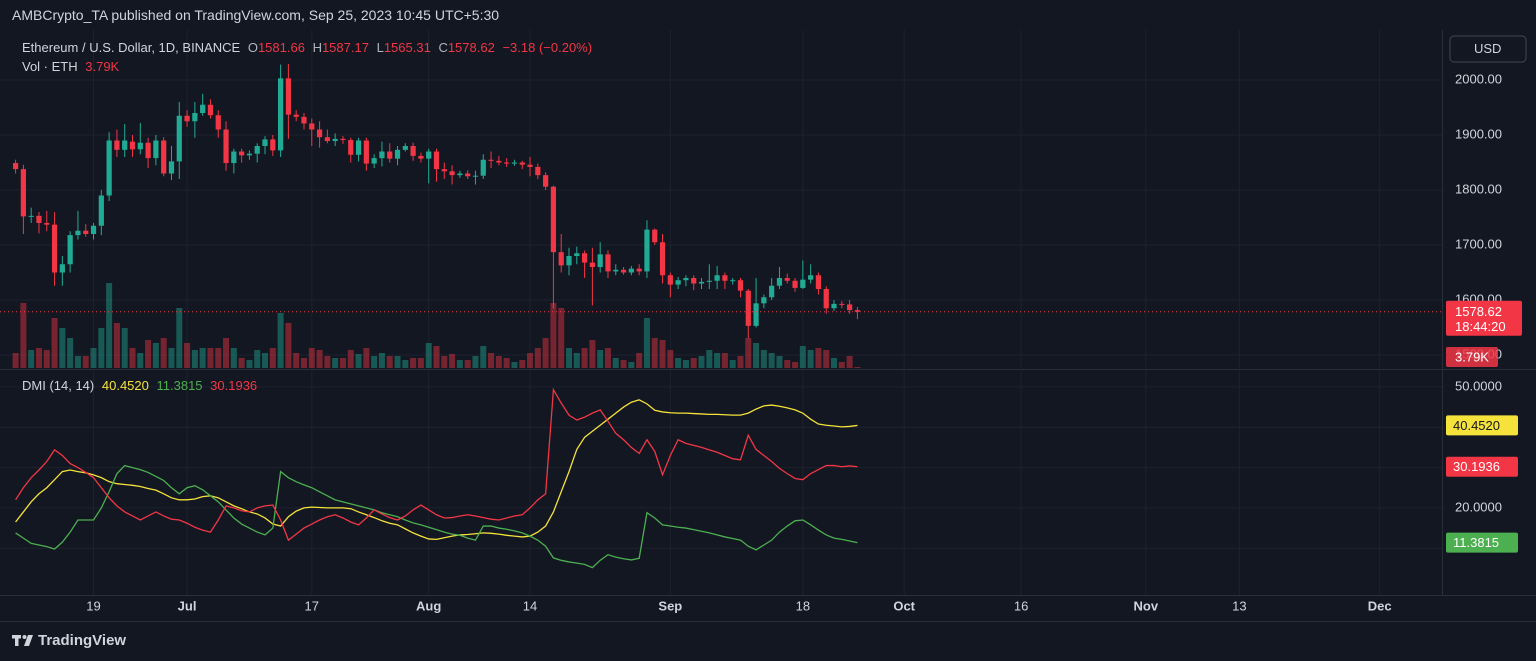 Image resolution: width=1536 pixels, height=661 pixels. What do you see at coordinates (1478, 506) in the screenshot?
I see `y-tick-label: 20.0000` at bounding box center [1478, 506].